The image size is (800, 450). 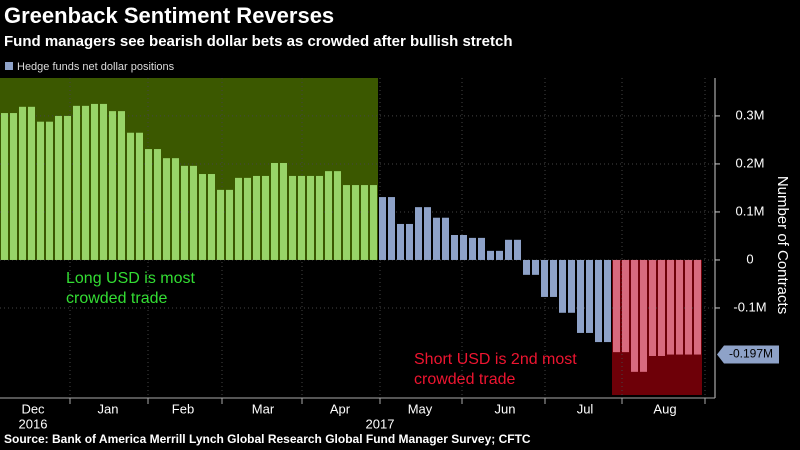 What do you see at coordinates (750, 114) in the screenshot?
I see `y-tick-label: 0.3M` at bounding box center [750, 114].